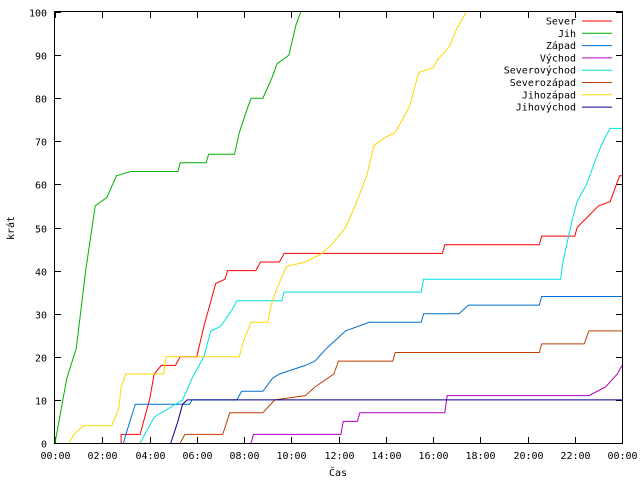  What do you see at coordinates (41, 143) in the screenshot?
I see `y-tick-label: 70` at bounding box center [41, 143].